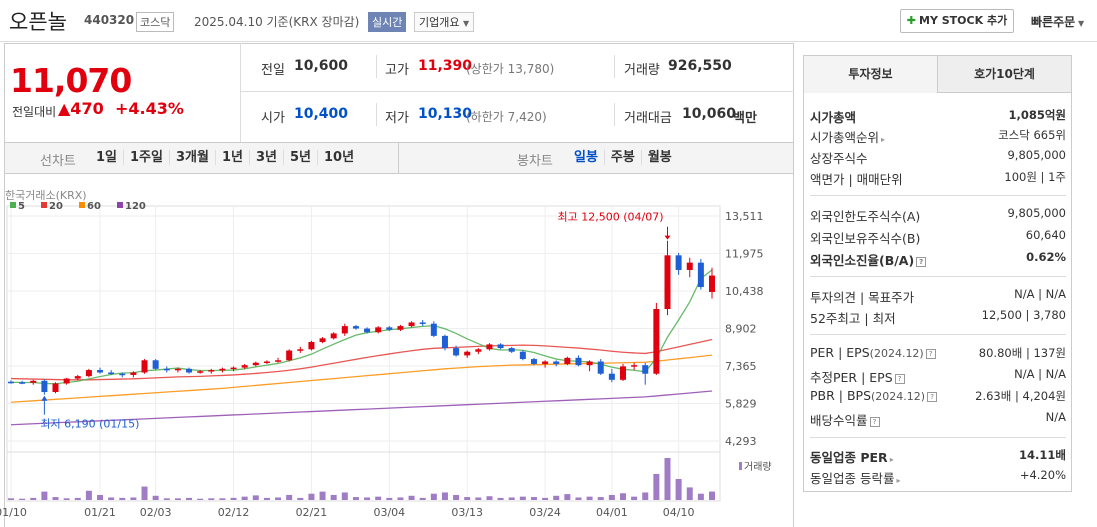 The width and height of the screenshot is (1097, 527). Describe the element at coordinates (741, 329) in the screenshot. I see `y-tick-label: 8,902` at that location.